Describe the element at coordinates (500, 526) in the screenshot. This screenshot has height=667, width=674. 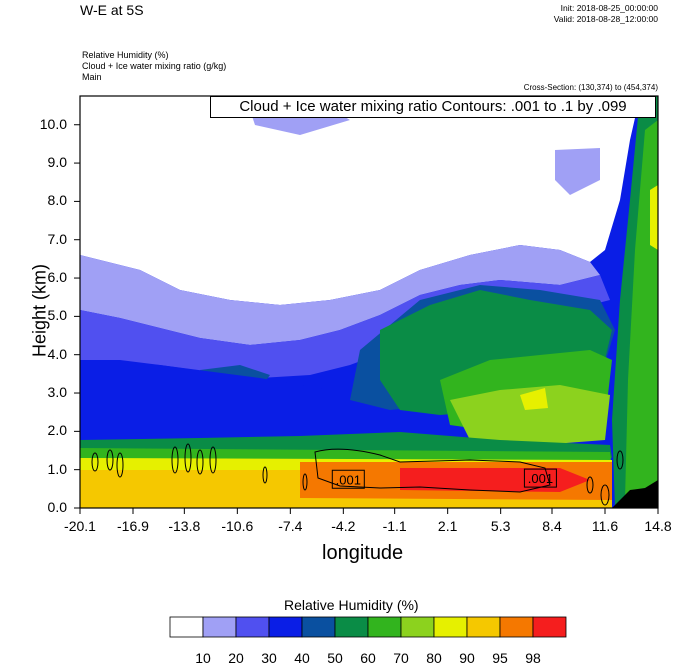
I see `x-tick-label: 5.3` at that location.